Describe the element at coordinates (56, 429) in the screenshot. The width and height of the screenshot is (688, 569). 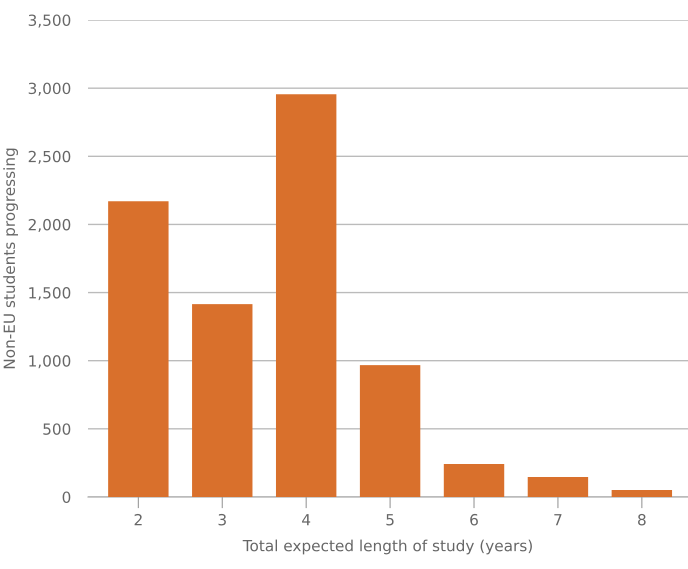
I see `y-tick-label: 500` at that location.